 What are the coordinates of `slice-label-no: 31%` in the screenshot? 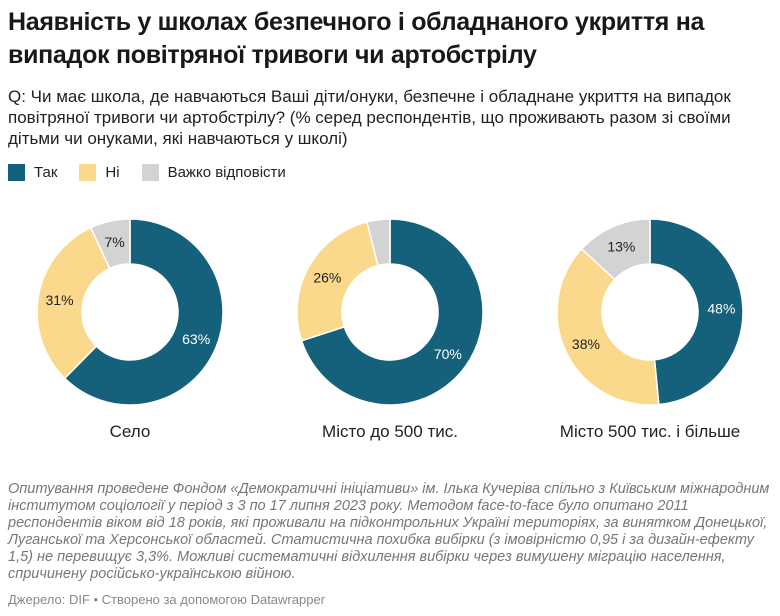 It's located at (60, 300).